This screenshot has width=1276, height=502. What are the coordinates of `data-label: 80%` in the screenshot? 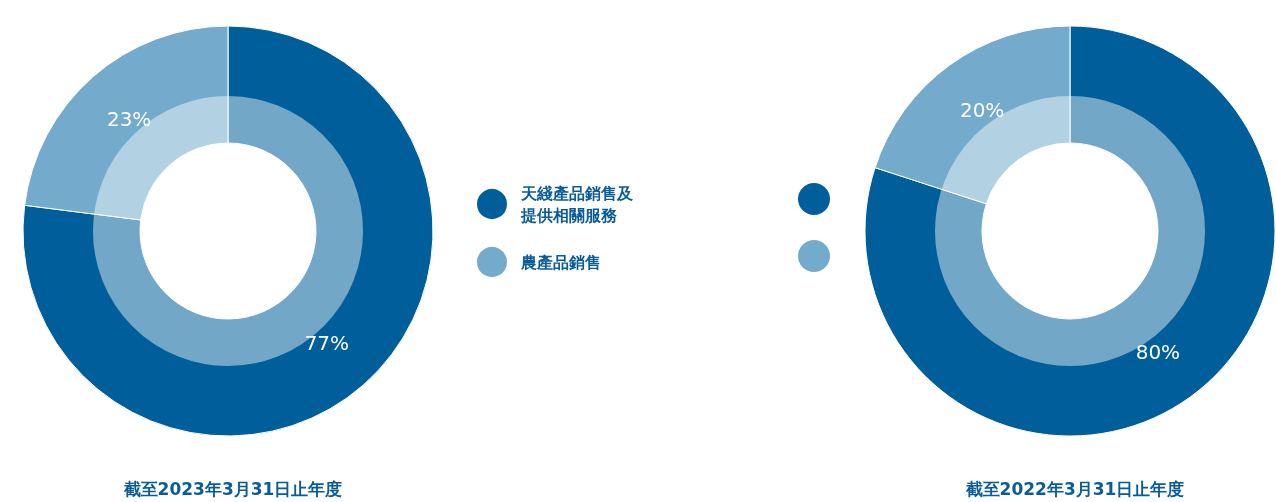 It's located at (1158, 351).